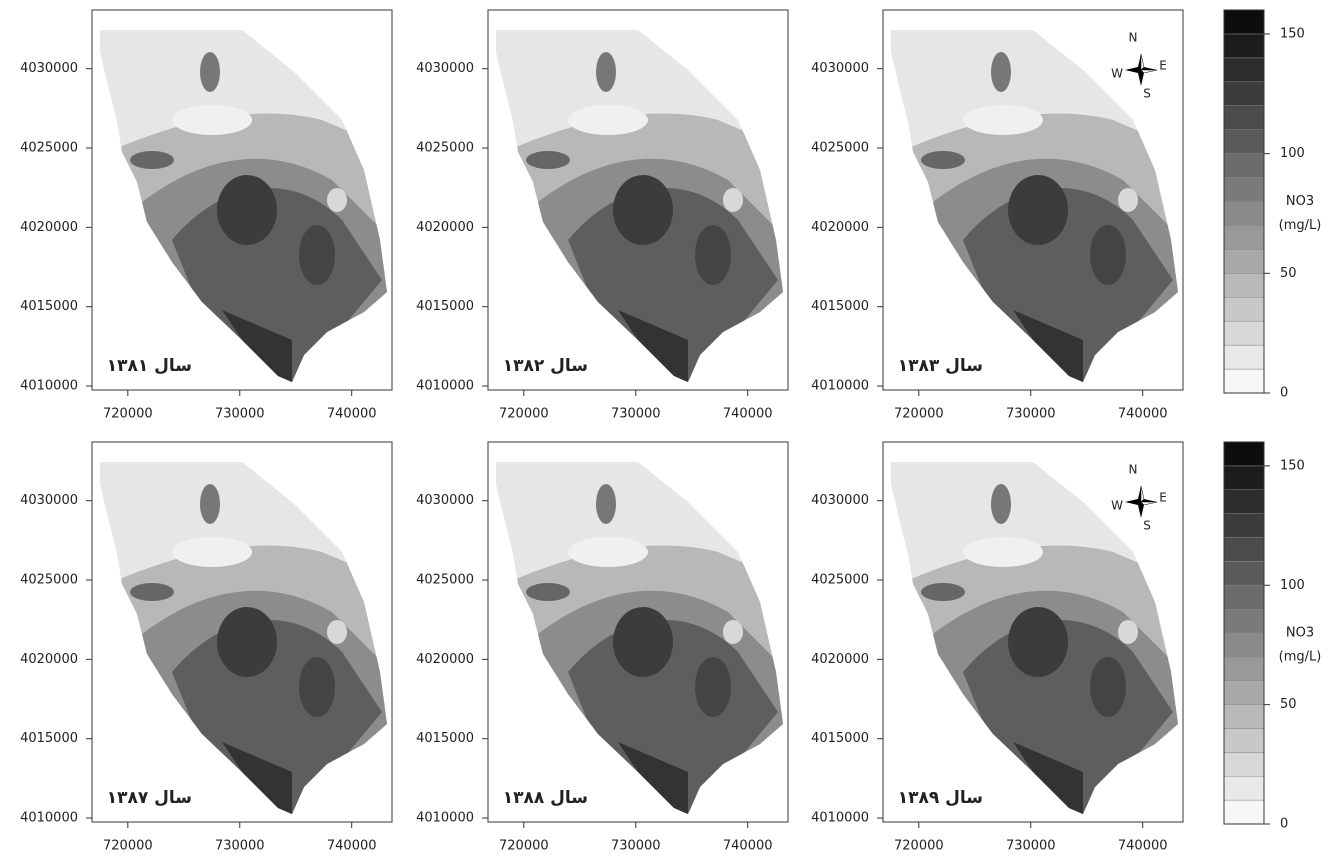 This screenshot has height=868, width=1340. I want to click on panel-label: سال ۱۳۸۲, so click(545, 366).